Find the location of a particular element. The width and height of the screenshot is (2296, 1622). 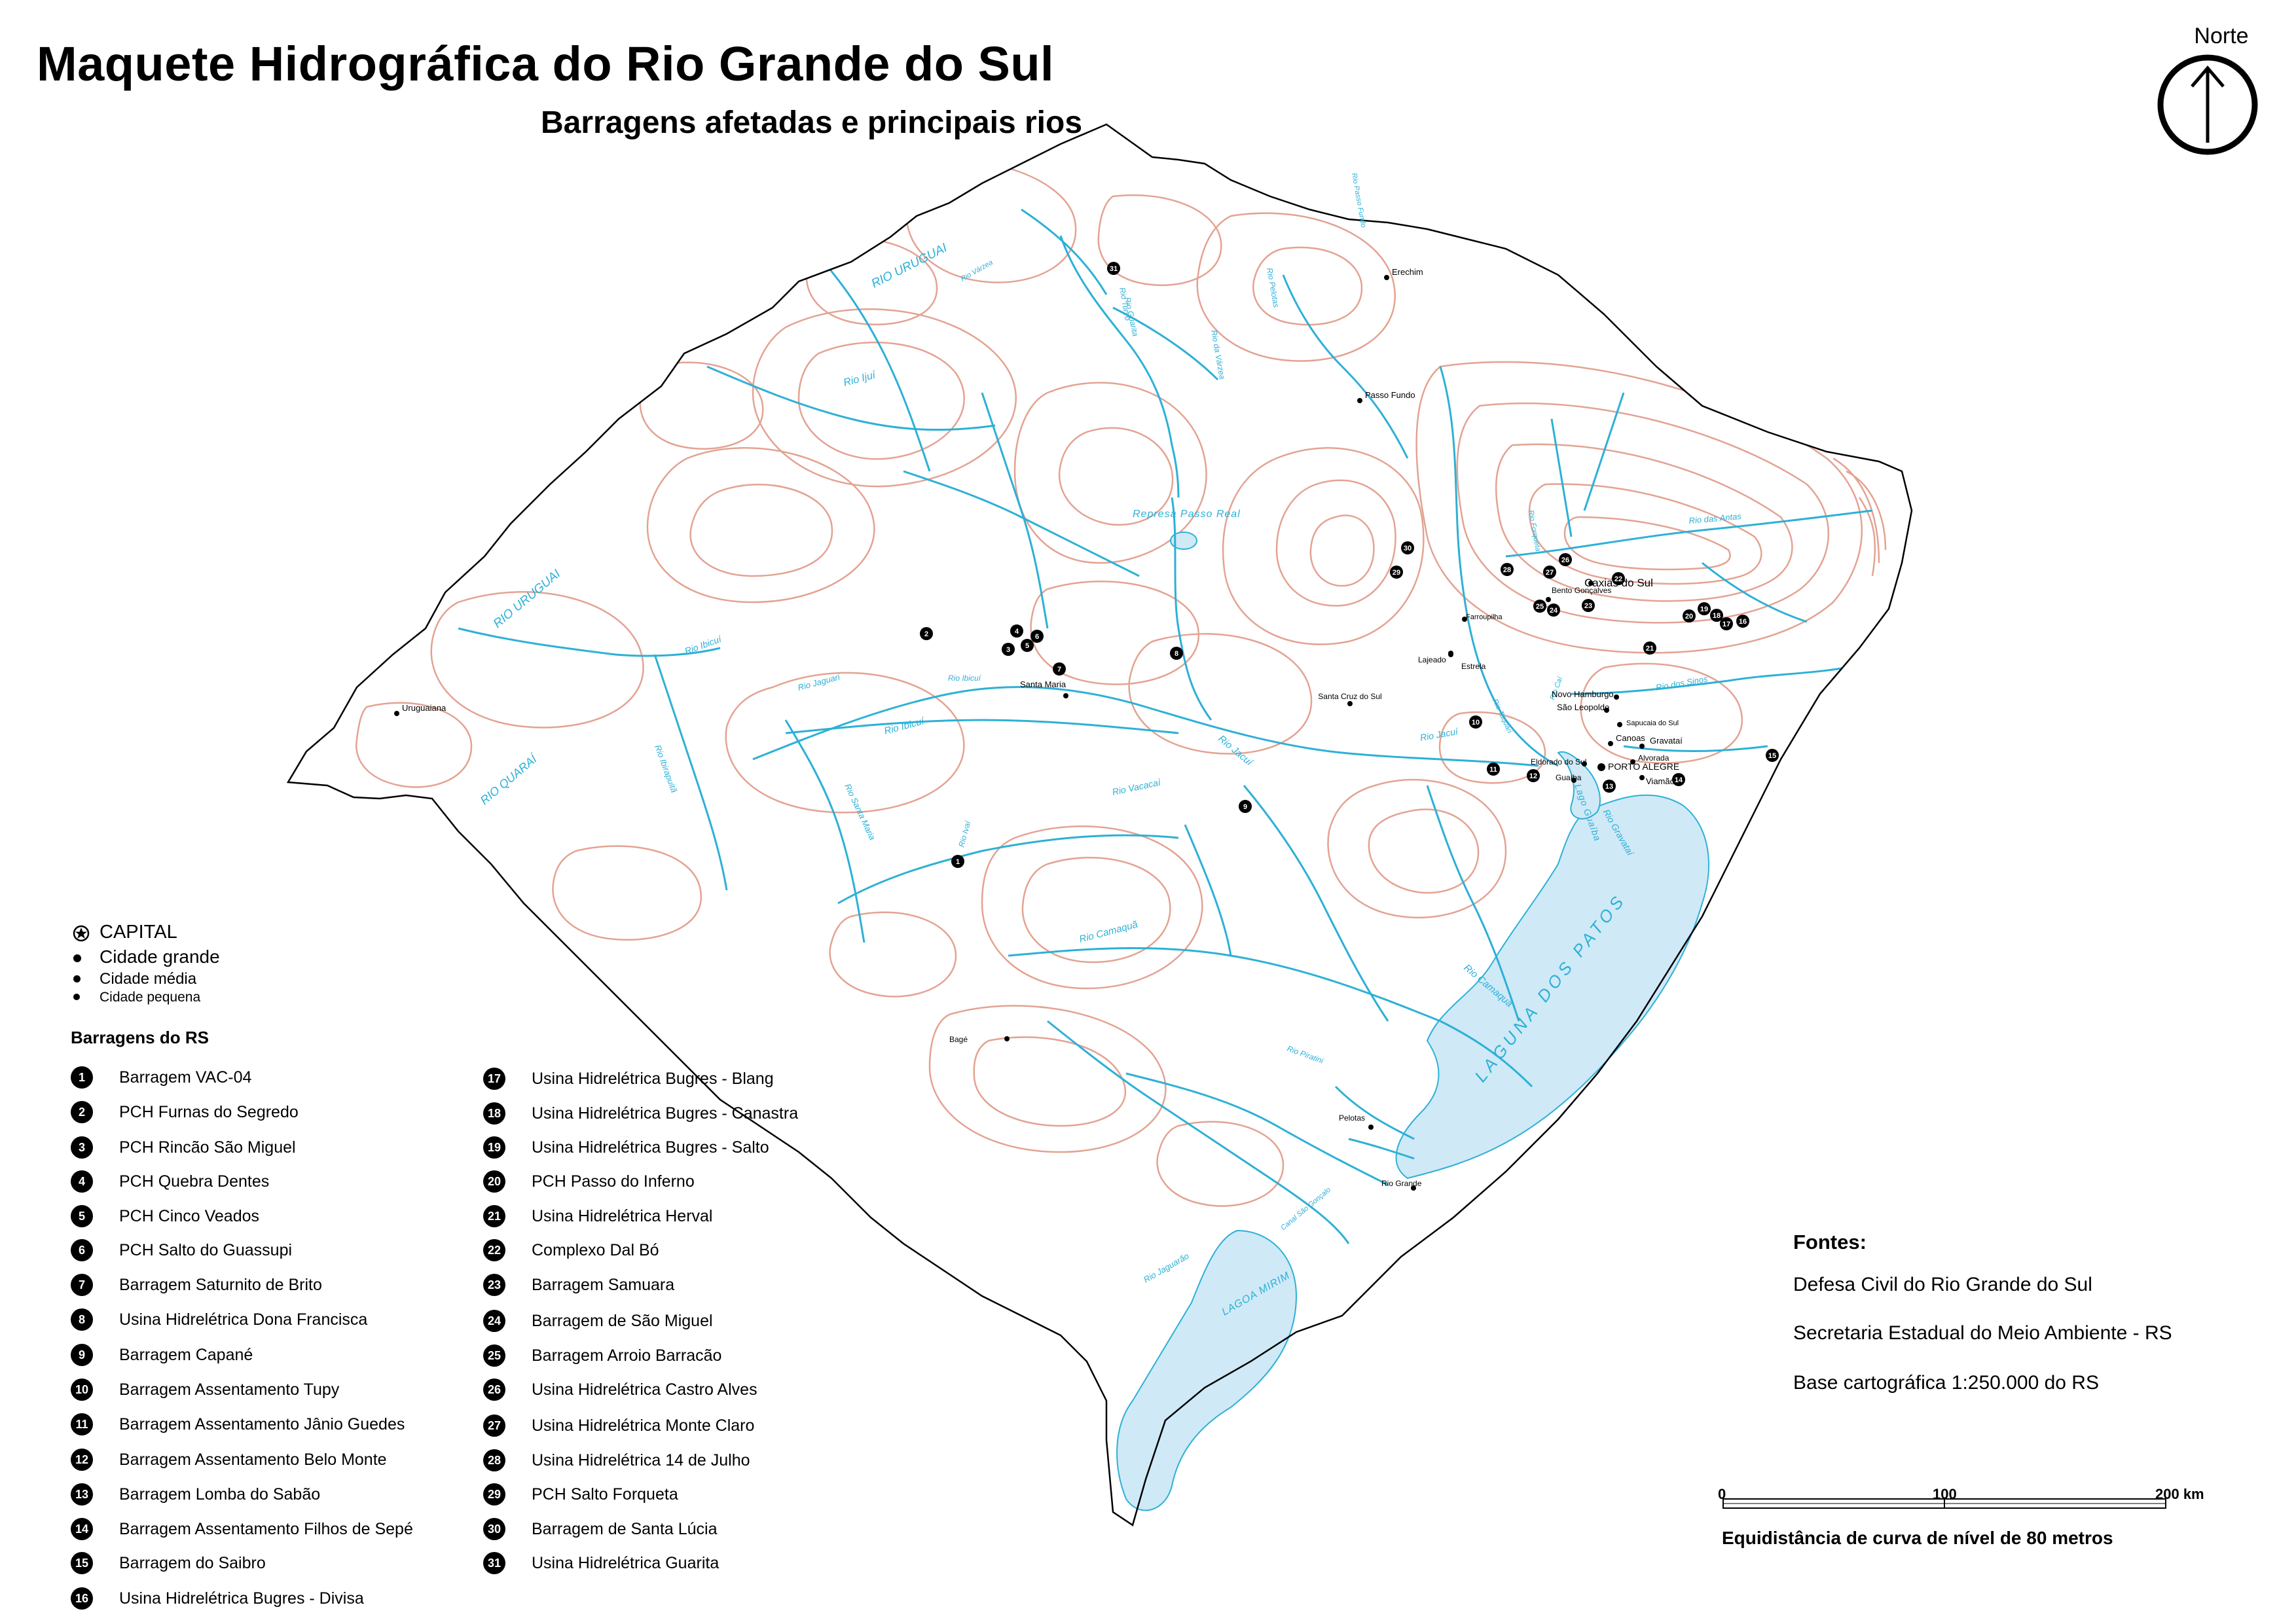

svg-text: 11 is located at coordinates (1493, 770).